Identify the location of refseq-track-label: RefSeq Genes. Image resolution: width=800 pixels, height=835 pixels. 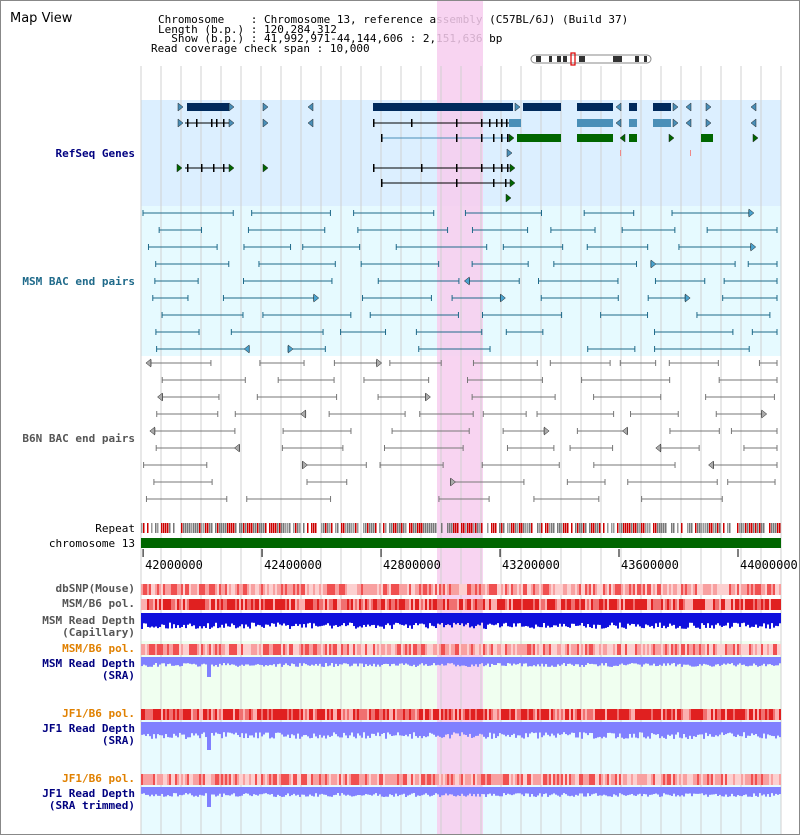
(95, 153).